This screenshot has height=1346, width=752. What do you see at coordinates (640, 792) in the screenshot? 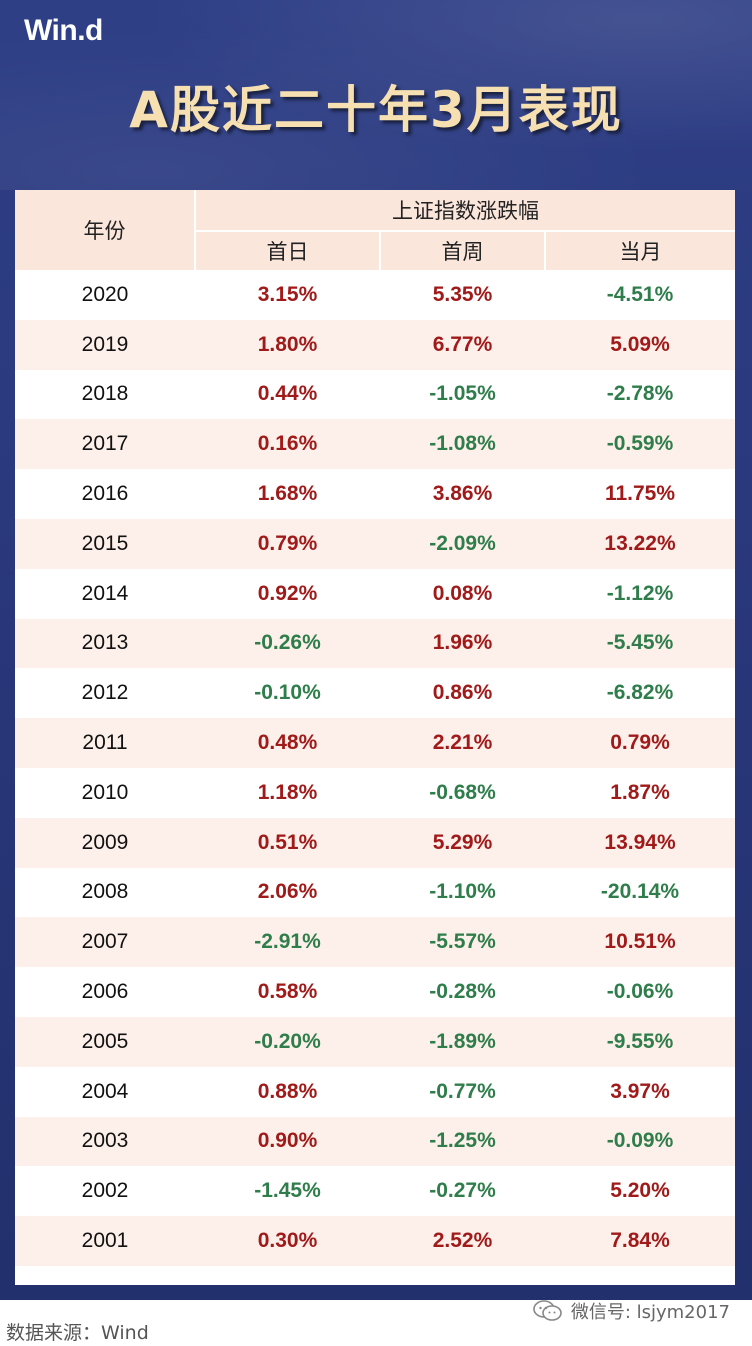
I see `month-cell: 1.87%` at bounding box center [640, 792].